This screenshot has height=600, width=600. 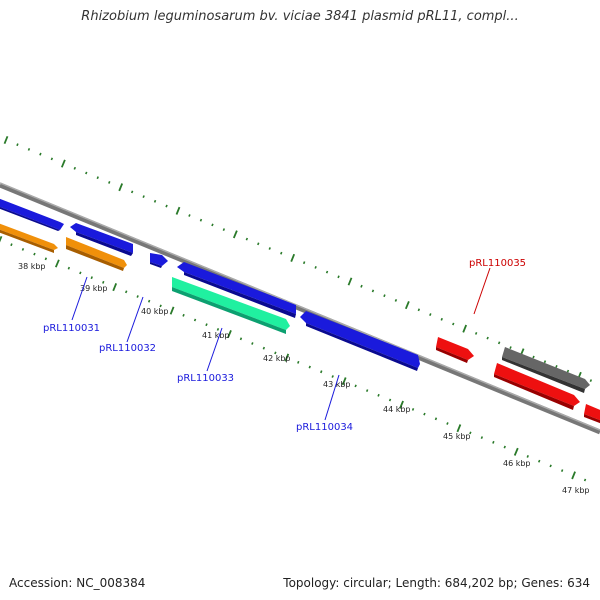 I want to click on gene-pRL110035, so click(x=455, y=350).